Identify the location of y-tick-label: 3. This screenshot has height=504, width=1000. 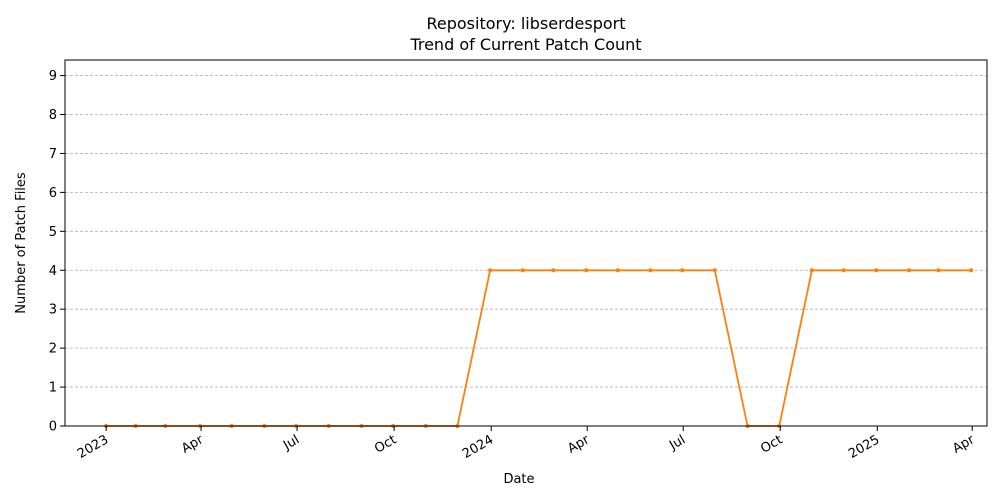
(53, 310).